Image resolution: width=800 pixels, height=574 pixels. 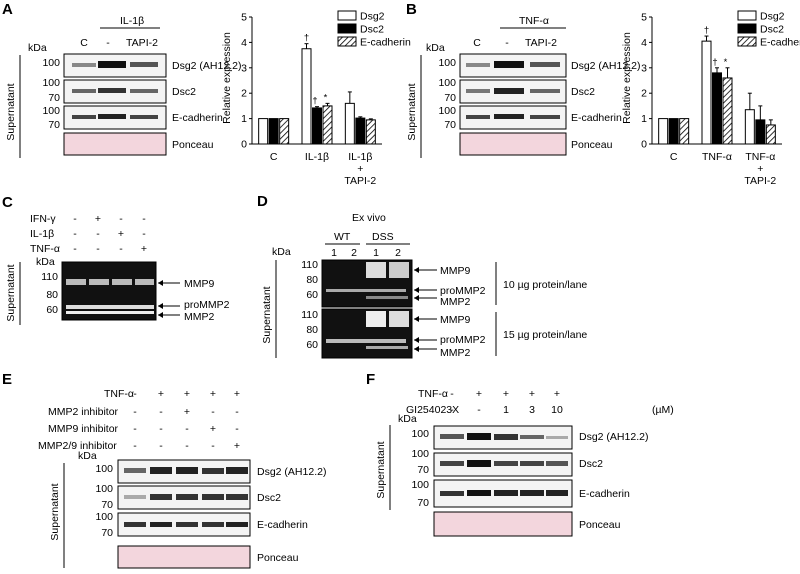 I want to click on x-tick-label: TNF-α, so click(x=760, y=157).